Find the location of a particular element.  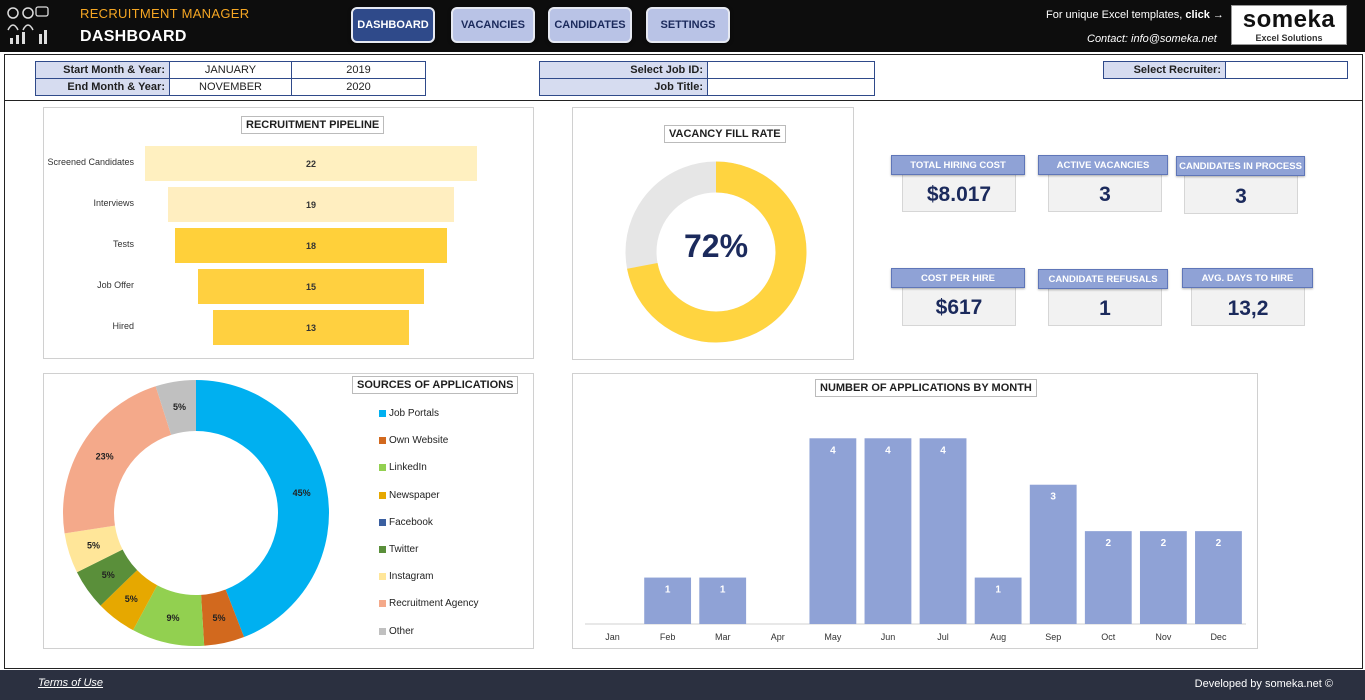

start-month-label: Start Month & Year: is located at coordinates (102, 70).